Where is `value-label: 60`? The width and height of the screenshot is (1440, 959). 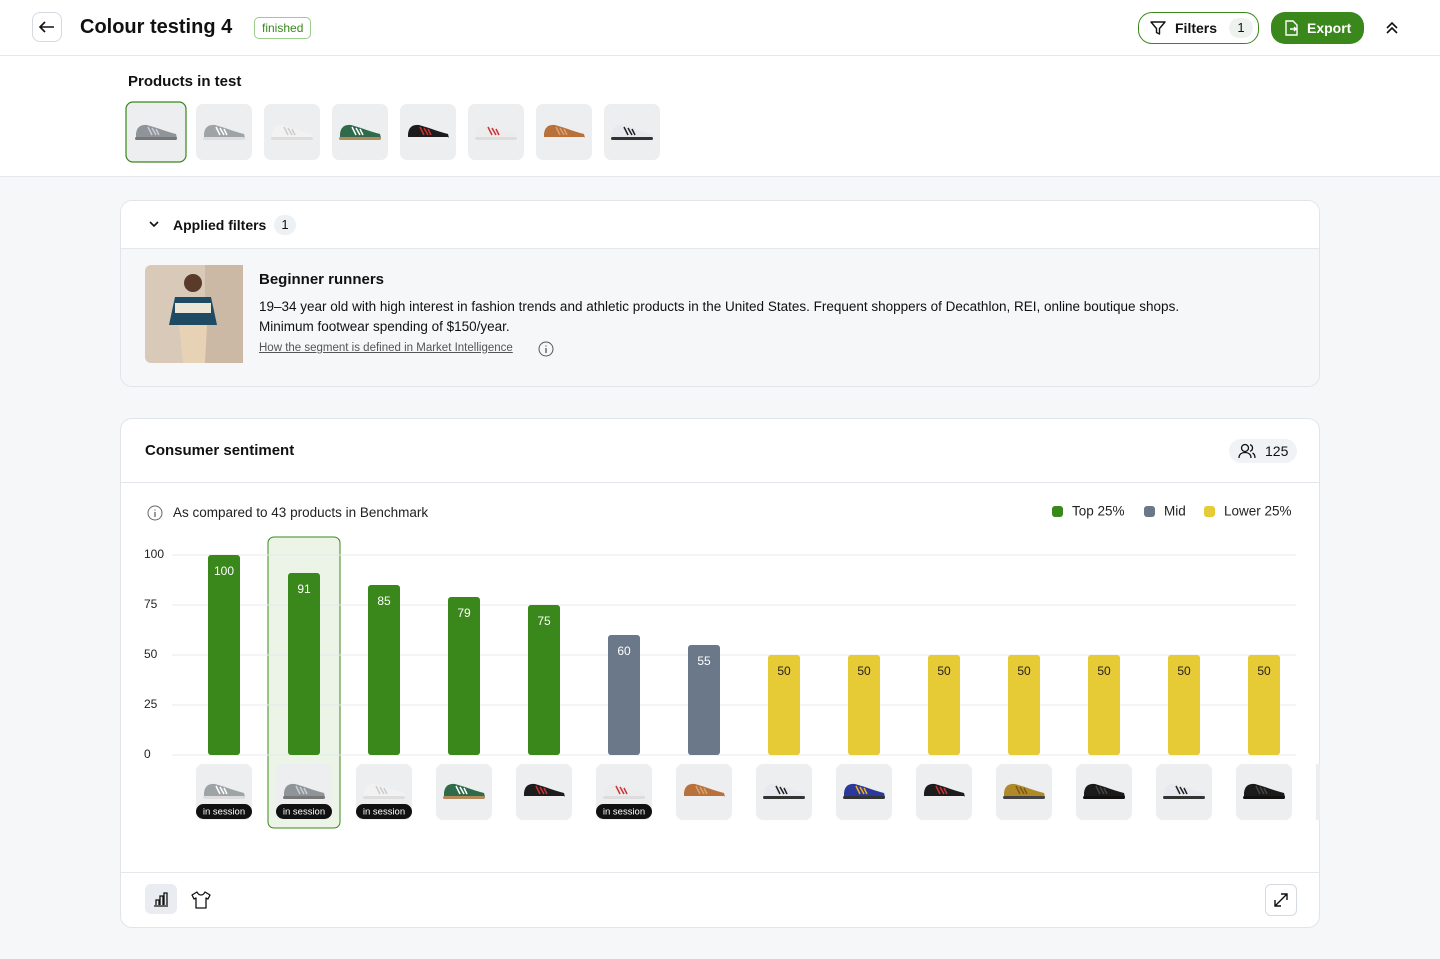 value-label: 60 is located at coordinates (624, 651).